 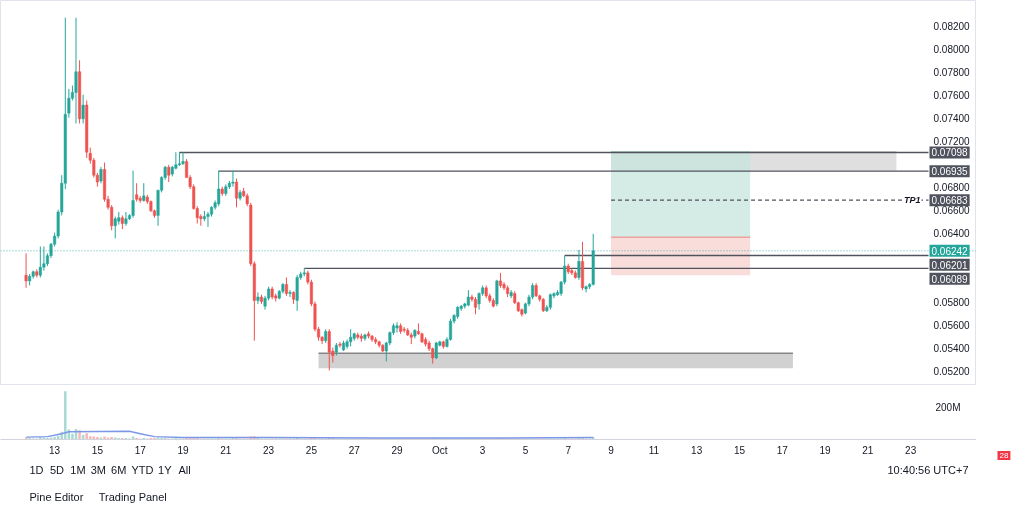 I want to click on y-tick-label: 0.05400, so click(x=952, y=348).